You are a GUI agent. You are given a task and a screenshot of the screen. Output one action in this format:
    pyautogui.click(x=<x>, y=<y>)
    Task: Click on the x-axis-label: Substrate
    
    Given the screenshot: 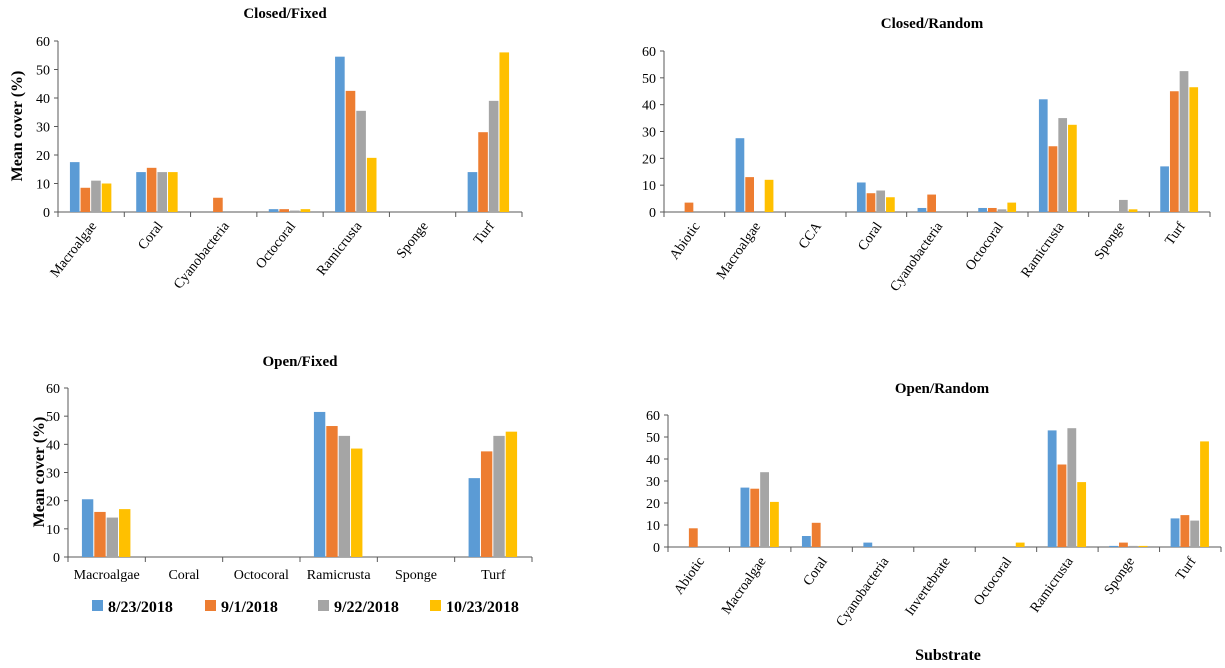 What is the action you would take?
    pyautogui.click(x=948, y=655)
    